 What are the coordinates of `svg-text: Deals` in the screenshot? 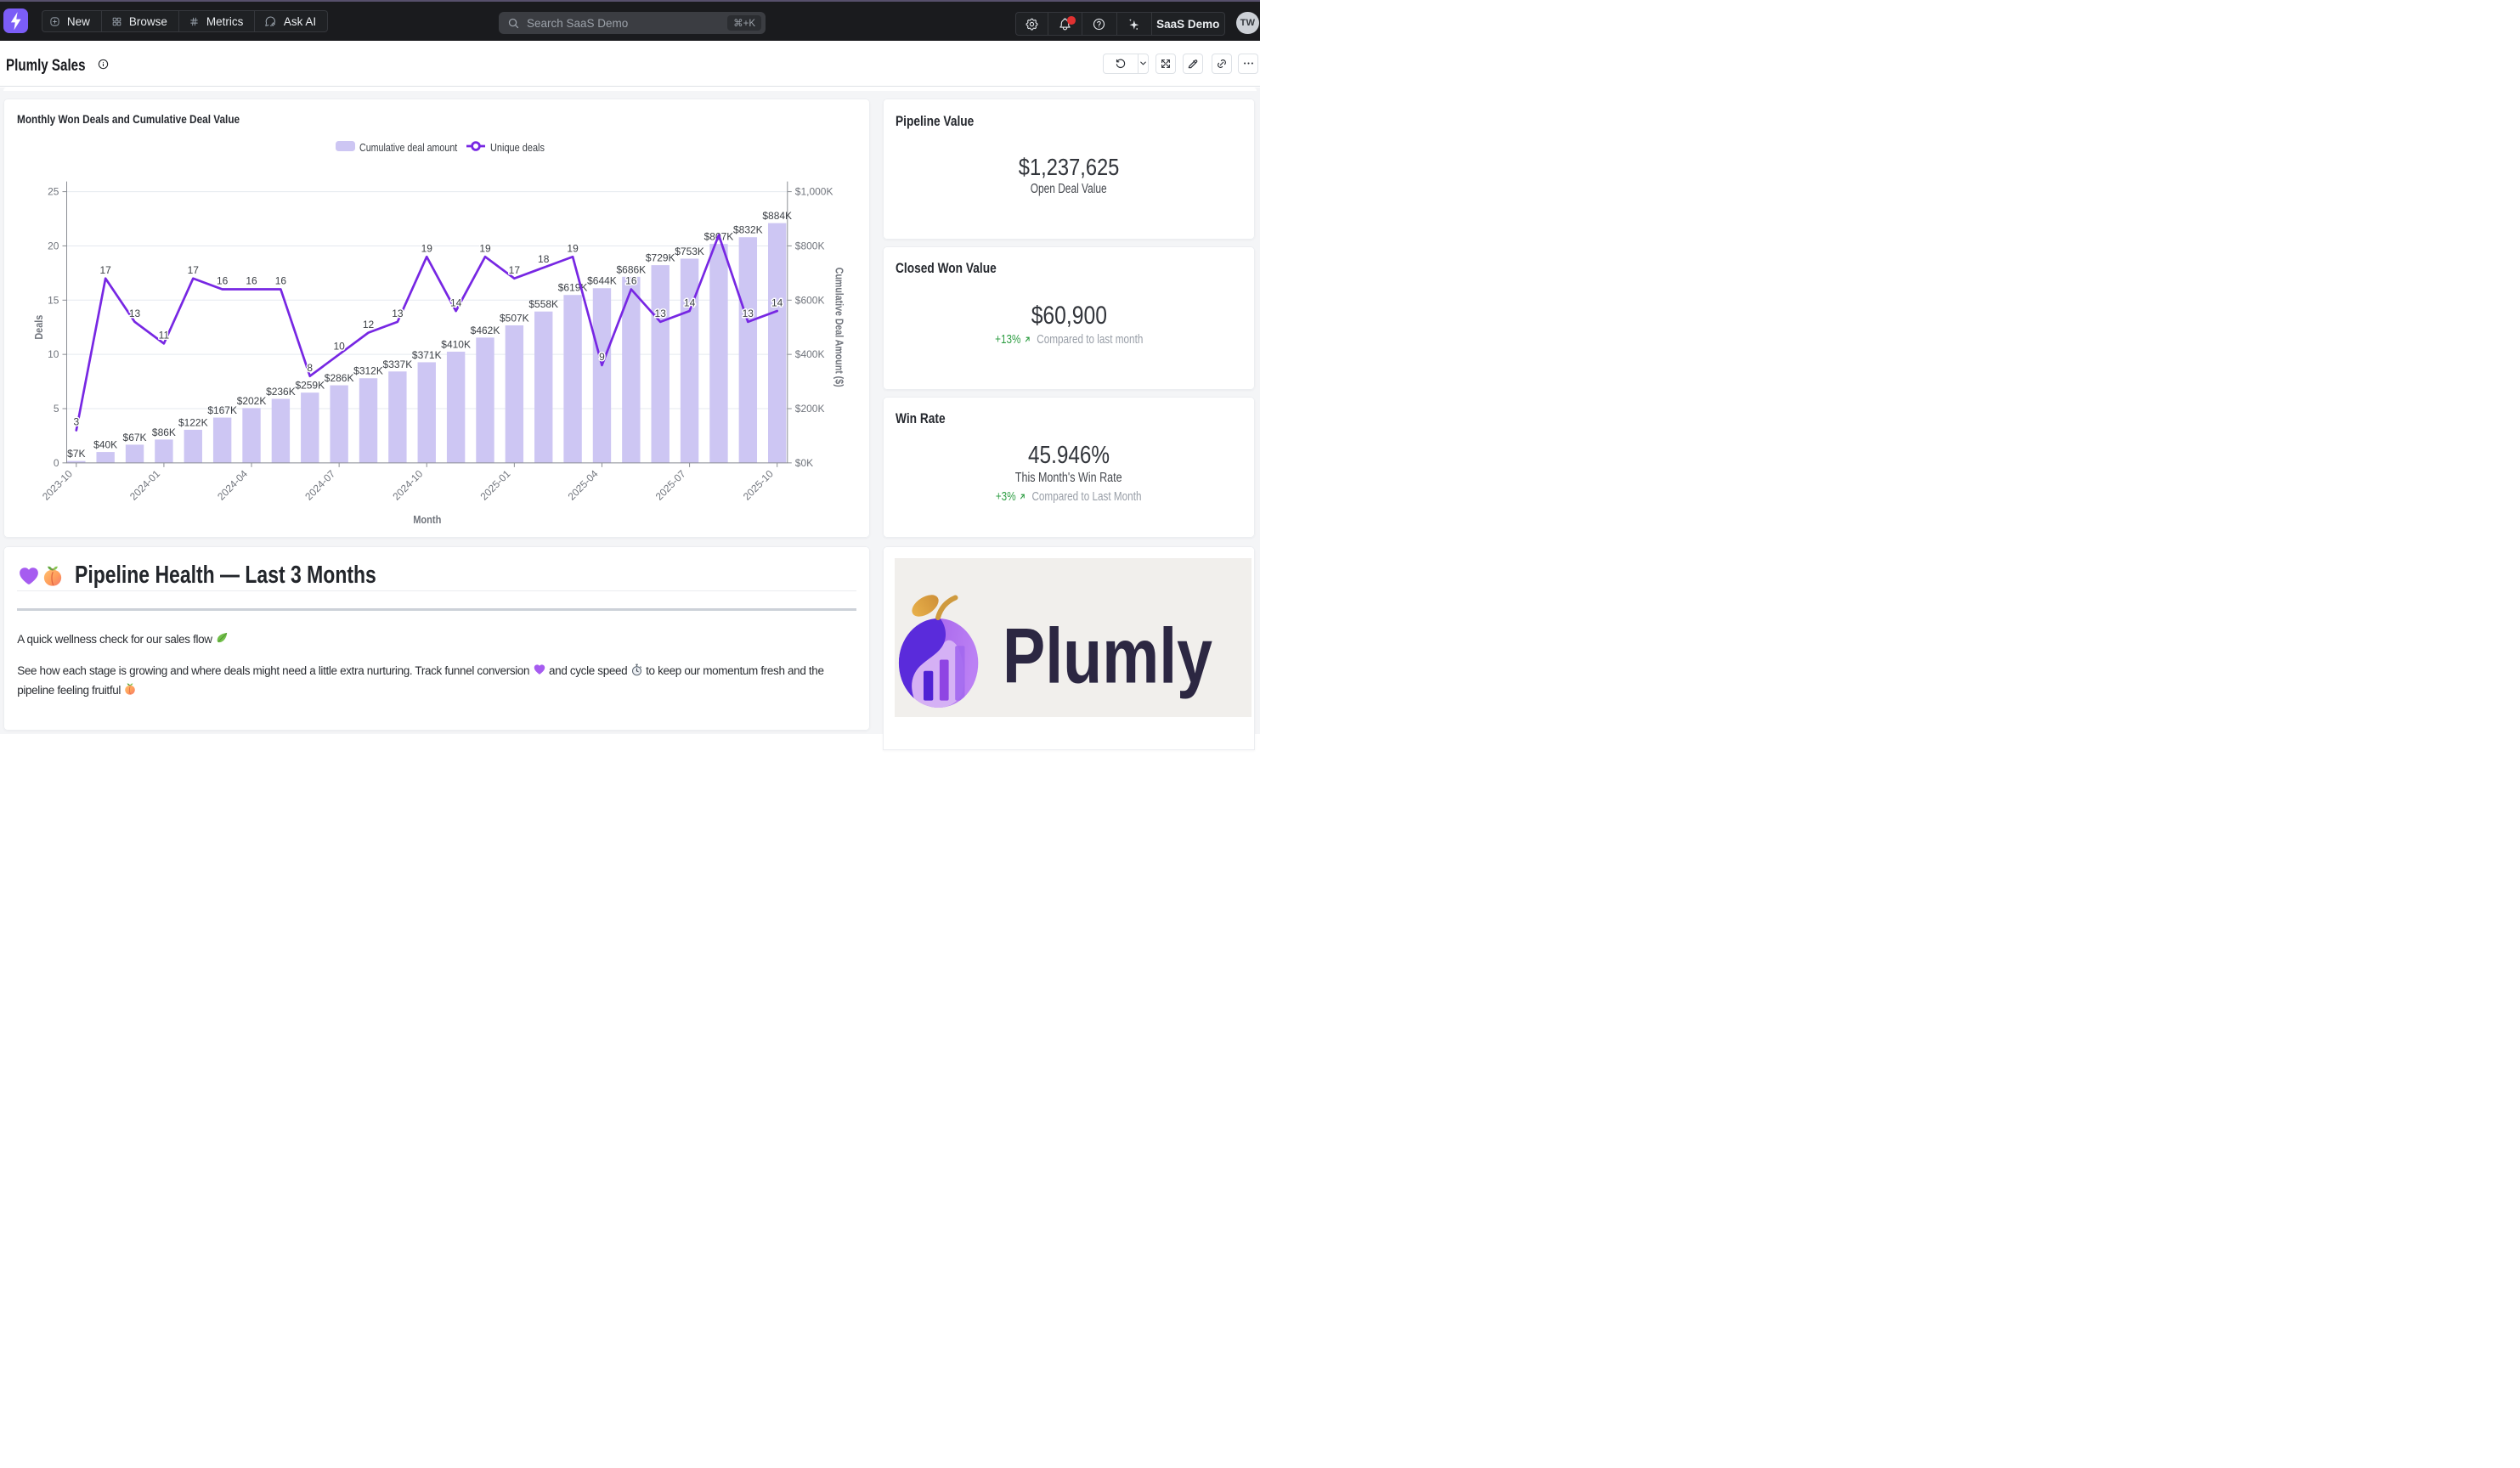 It's located at (39, 328).